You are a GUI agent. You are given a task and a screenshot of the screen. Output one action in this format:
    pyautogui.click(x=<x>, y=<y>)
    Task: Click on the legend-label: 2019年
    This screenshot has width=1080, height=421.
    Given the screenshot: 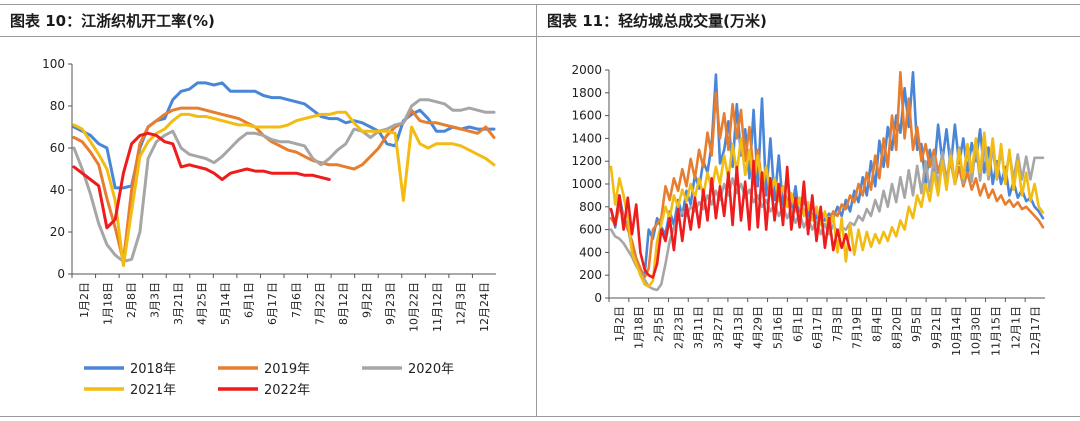 What is the action you would take?
    pyautogui.click(x=287, y=369)
    